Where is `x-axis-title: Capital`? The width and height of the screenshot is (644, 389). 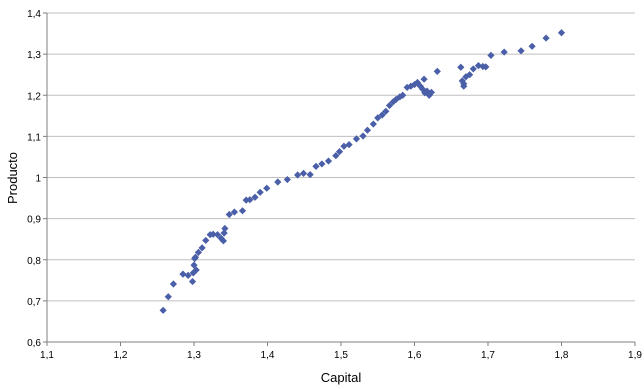 x-axis-title: Capital is located at coordinates (341, 377).